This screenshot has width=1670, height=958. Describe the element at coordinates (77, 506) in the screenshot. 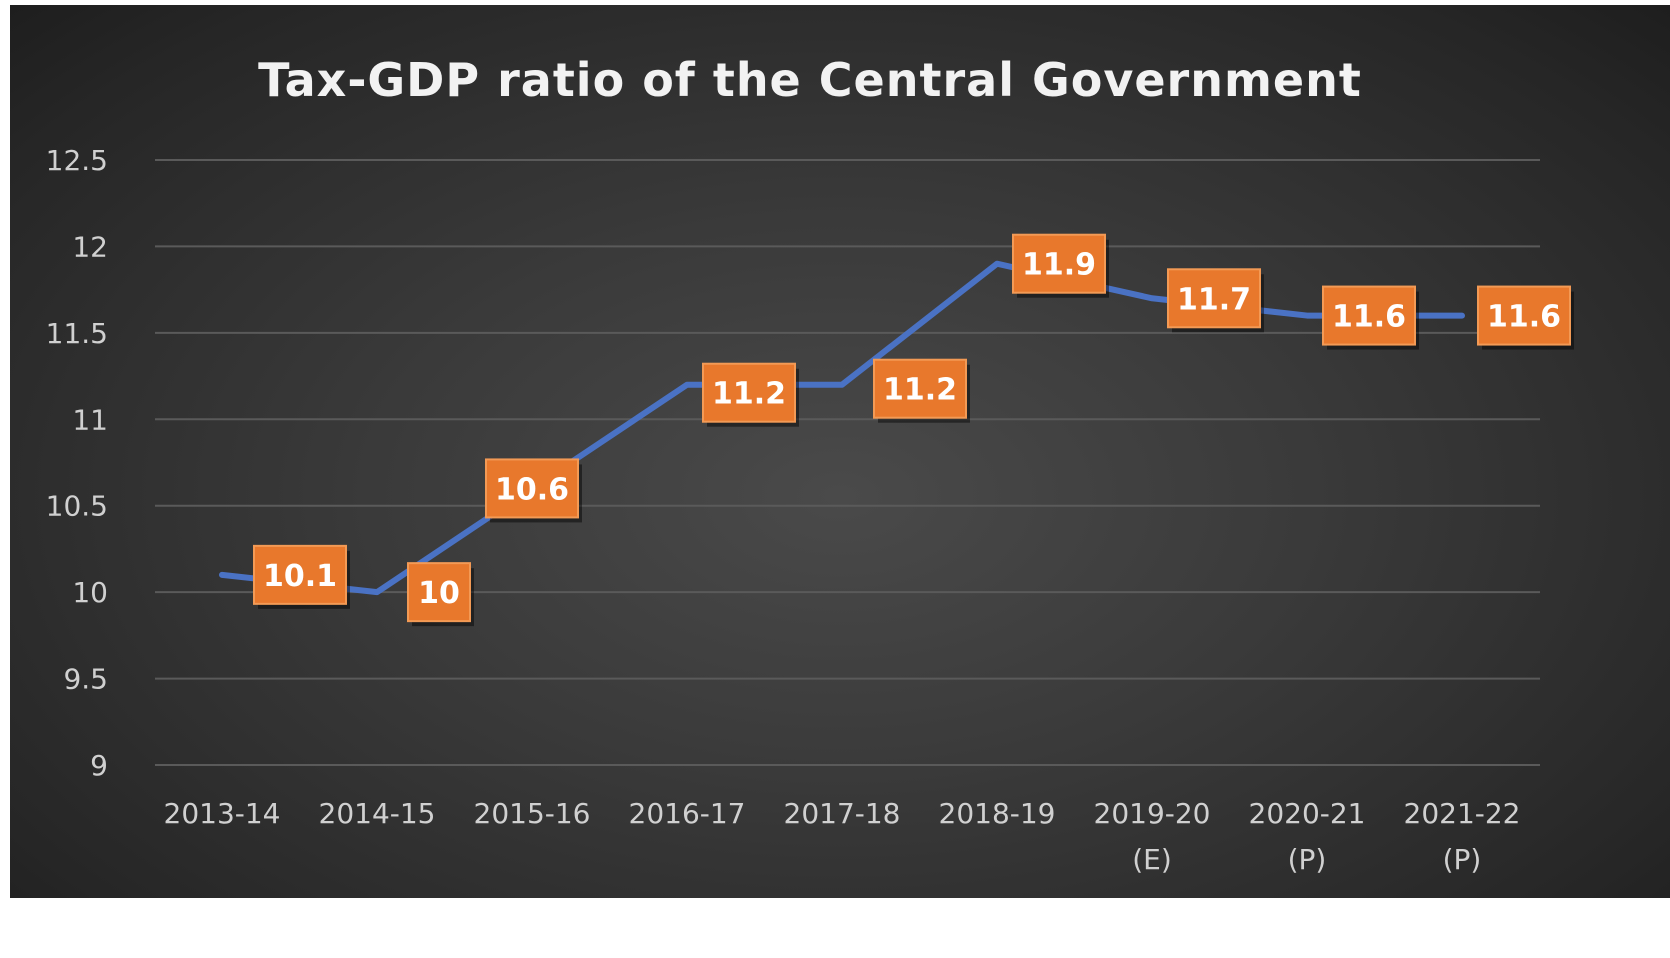

I see `y-tick-label: 10.5` at that location.